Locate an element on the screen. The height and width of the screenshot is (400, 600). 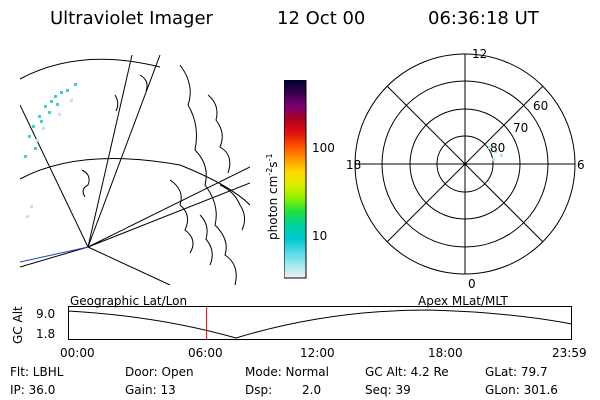
time-tick-3: 18:00 is located at coordinates (445, 353).